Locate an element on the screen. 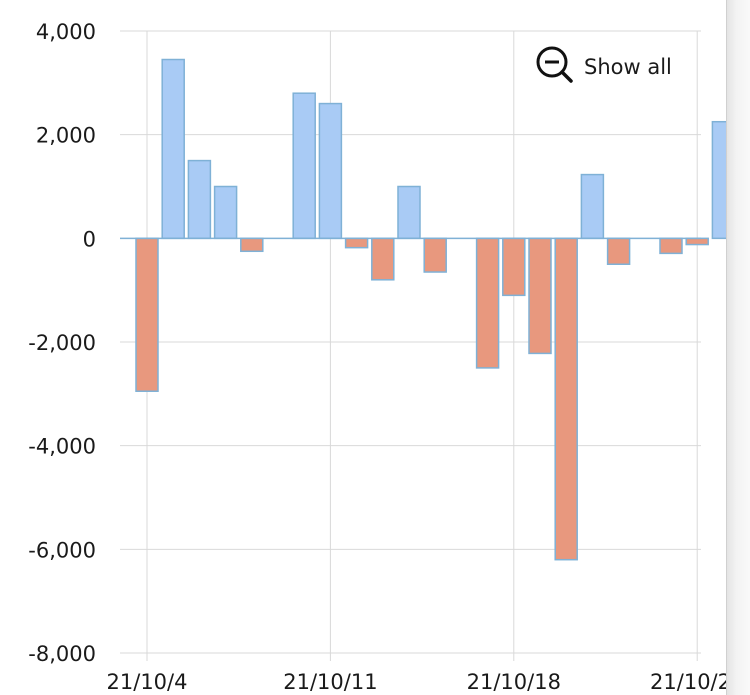 This screenshot has width=750, height=695. y-tick-label: 0 is located at coordinates (89, 239).